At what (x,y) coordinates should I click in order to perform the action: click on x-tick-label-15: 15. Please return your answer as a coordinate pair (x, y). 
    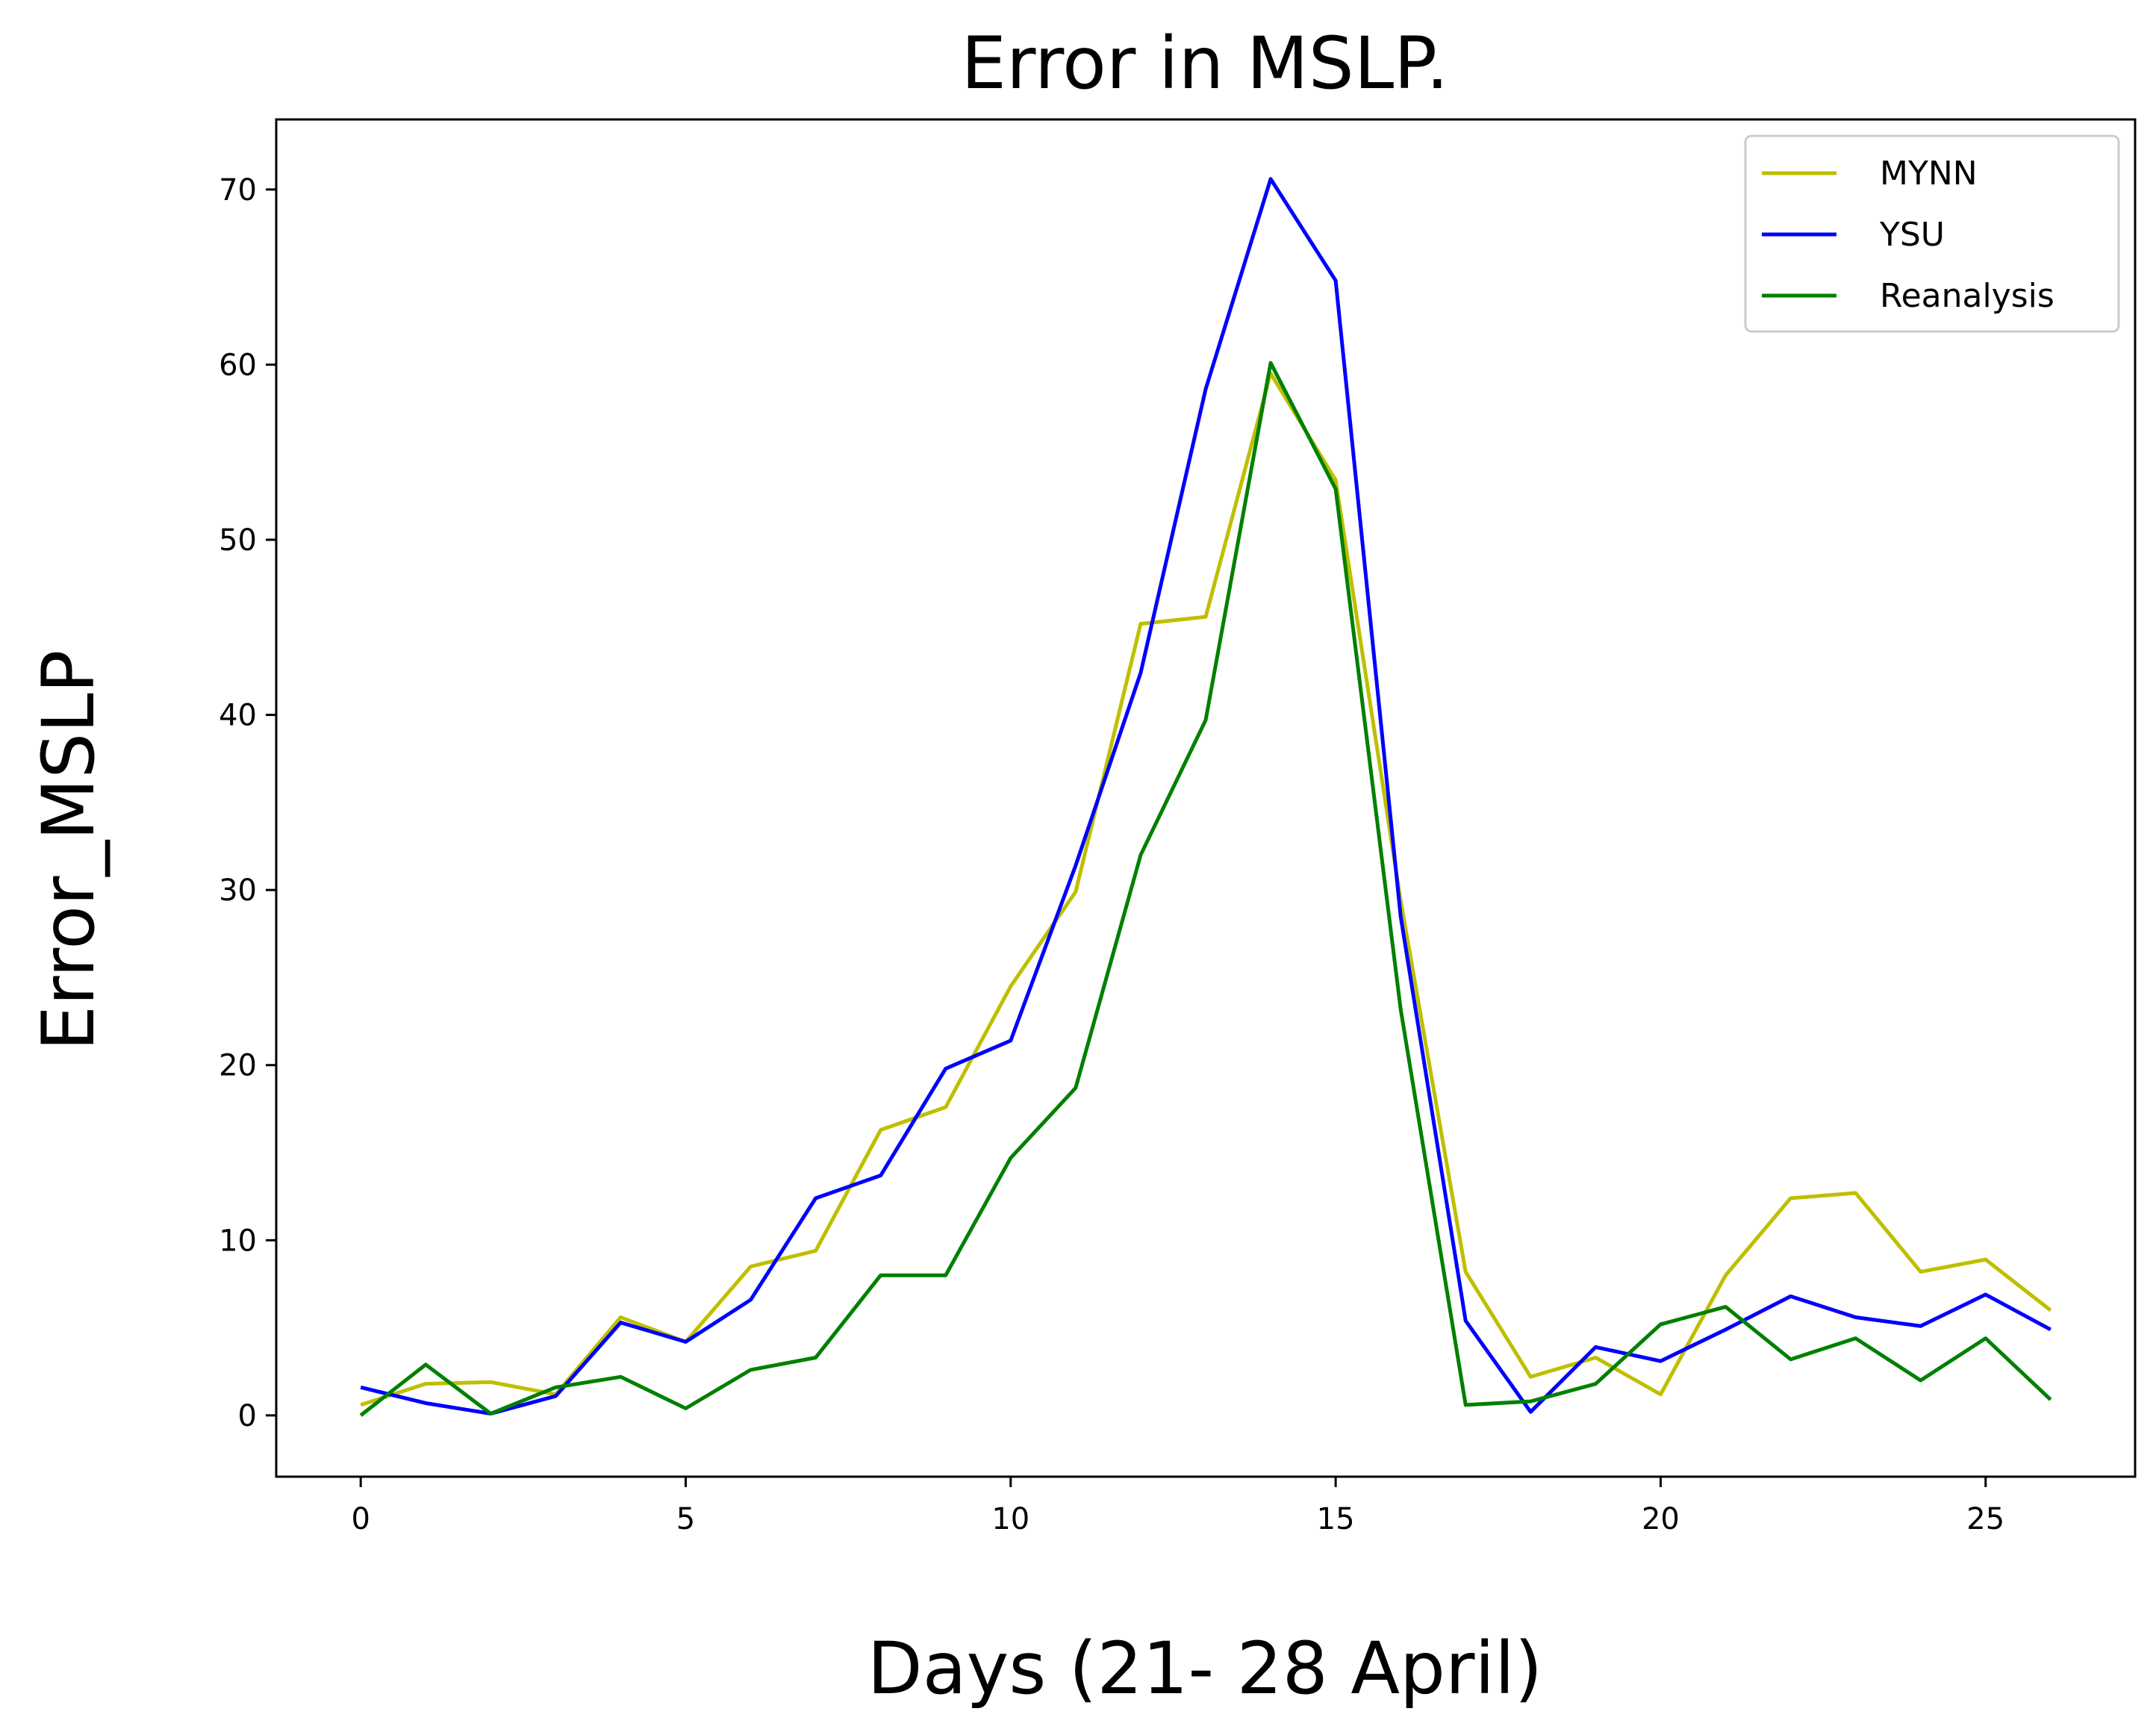
    Looking at the image, I should click on (1336, 1519).